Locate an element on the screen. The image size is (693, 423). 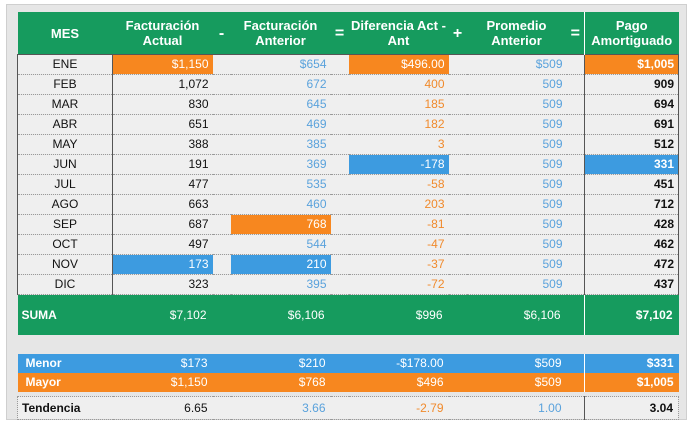
mayor-label: Mayor is located at coordinates (65, 382).